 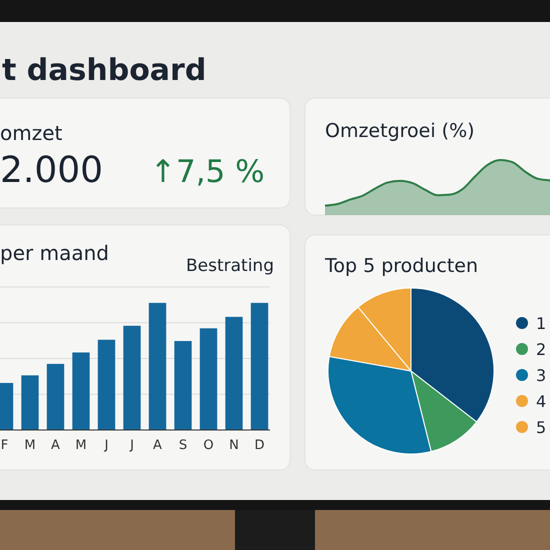 What do you see at coordinates (52, 170) in the screenshot?
I see `text: 2.000` at bounding box center [52, 170].